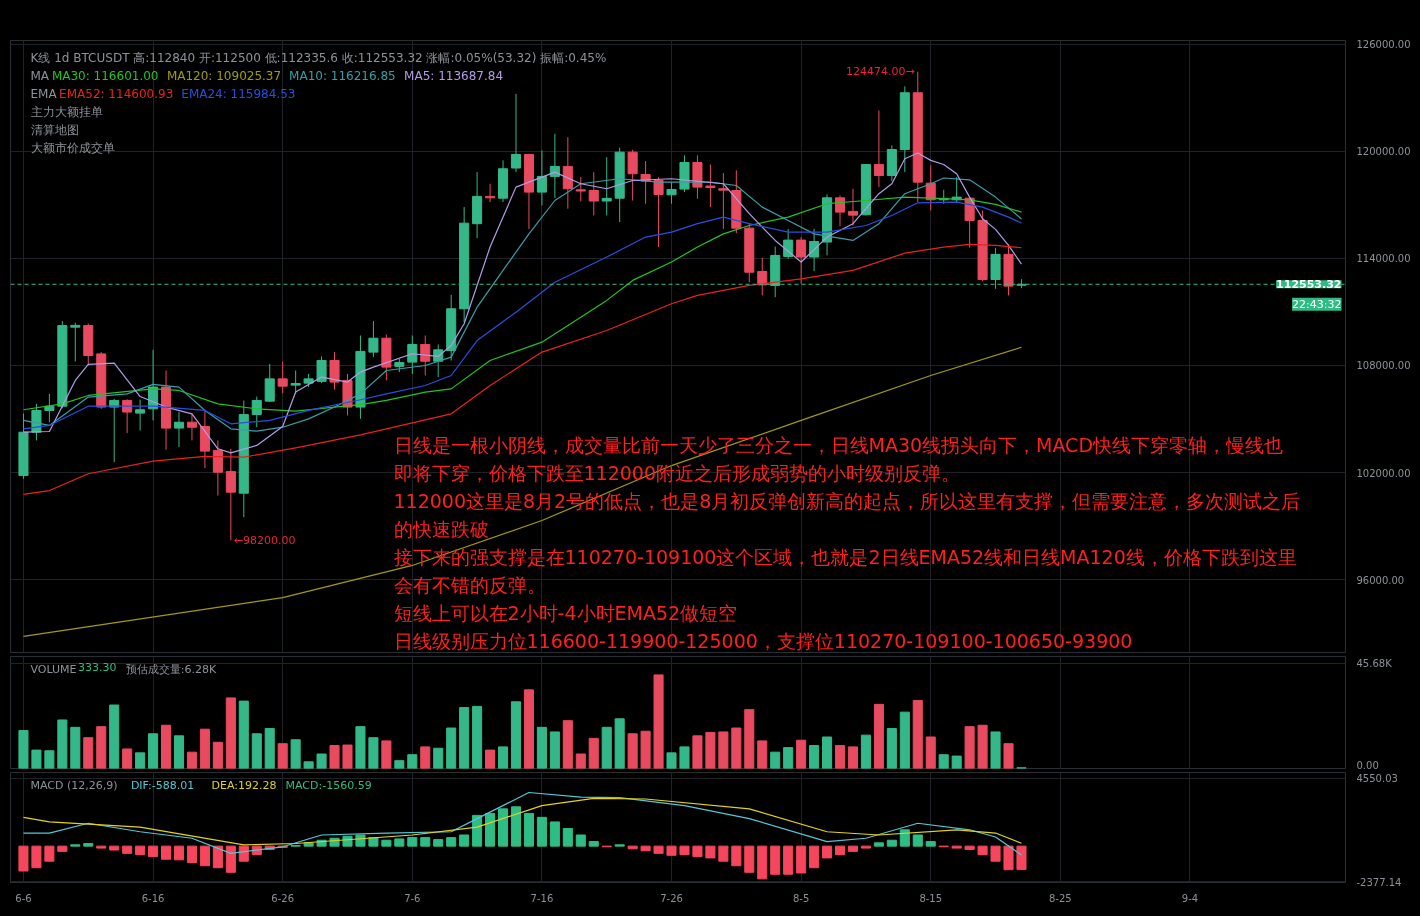  I want to click on ref-line-label: 112553.32, so click(1309, 285).